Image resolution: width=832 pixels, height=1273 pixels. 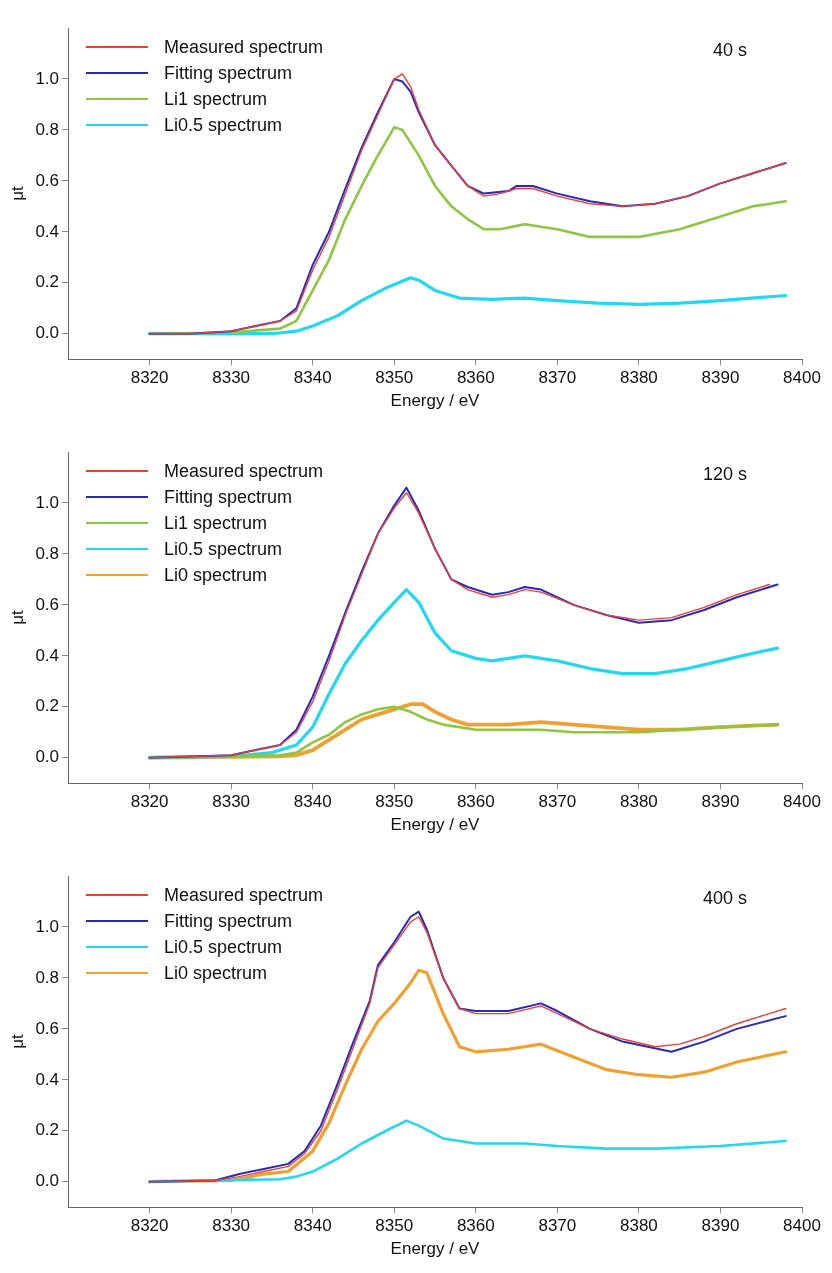 What do you see at coordinates (724, 473) in the screenshot?
I see `annotation: 120 s` at bounding box center [724, 473].